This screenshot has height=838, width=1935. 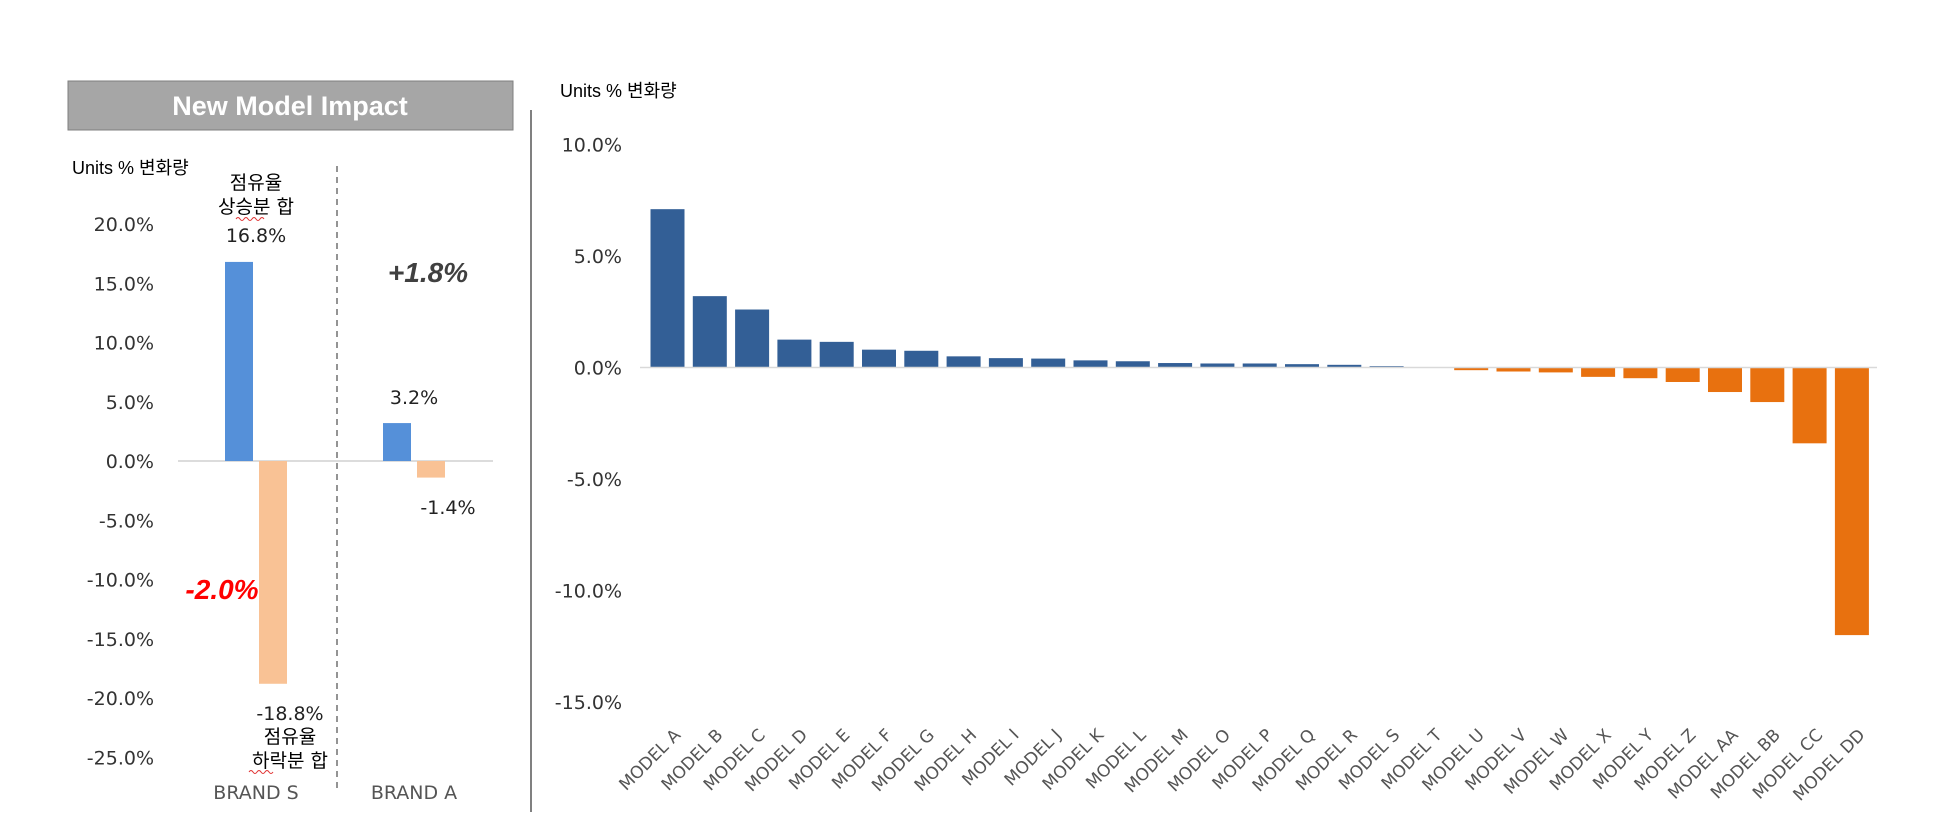 What do you see at coordinates (335, 472) in the screenshot?
I see `left-bars` at bounding box center [335, 472].